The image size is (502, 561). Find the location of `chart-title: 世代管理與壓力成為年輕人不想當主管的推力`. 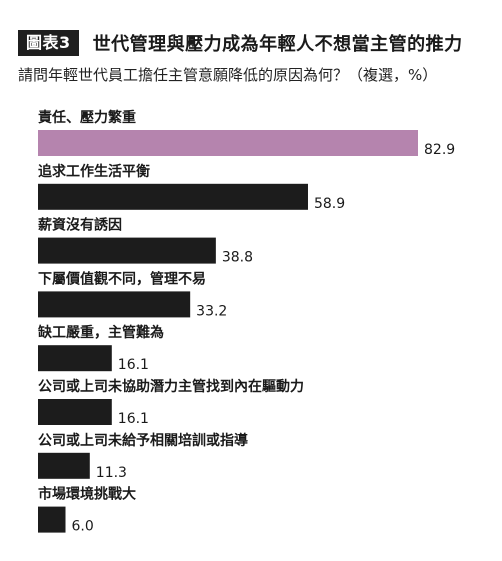

chart-title: 世代管理與壓力成為年輕人不想當主管的推力 is located at coordinates (277, 44).